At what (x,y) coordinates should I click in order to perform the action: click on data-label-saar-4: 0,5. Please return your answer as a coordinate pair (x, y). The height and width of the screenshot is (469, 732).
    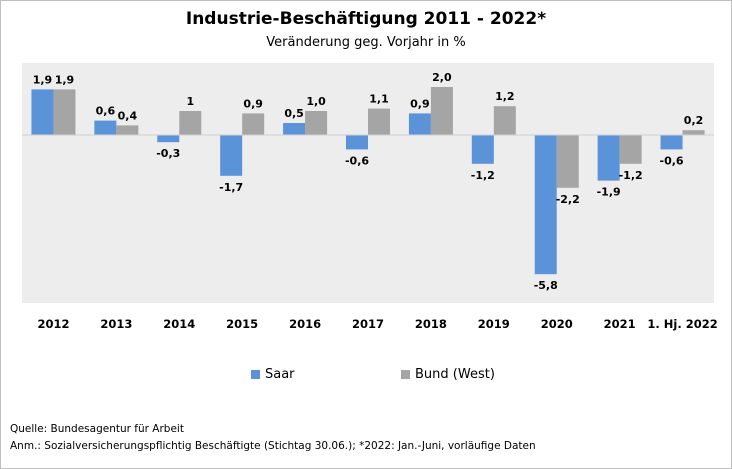
    Looking at the image, I should click on (294, 113).